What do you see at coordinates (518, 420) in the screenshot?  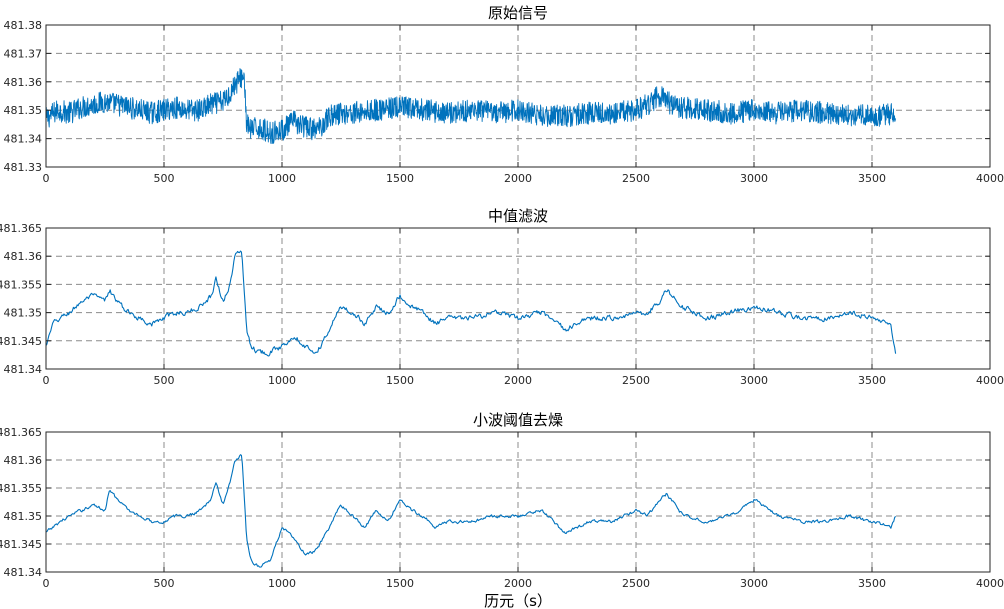 I see `chart-title: 小波阈值去燥` at bounding box center [518, 420].